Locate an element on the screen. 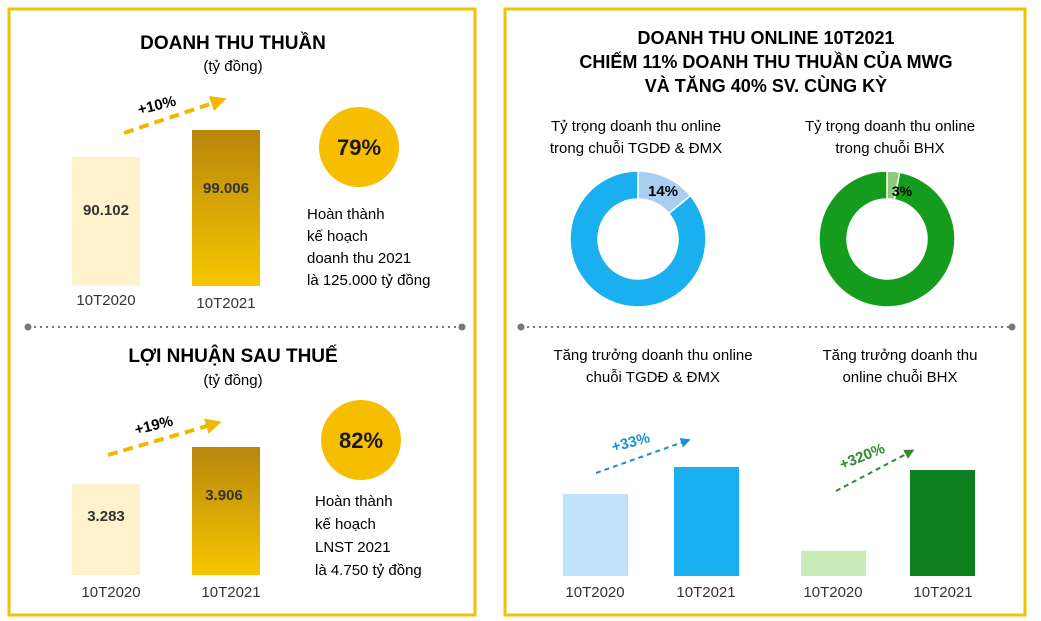 The image size is (1041, 621). revenue-badge is located at coordinates (359, 147).